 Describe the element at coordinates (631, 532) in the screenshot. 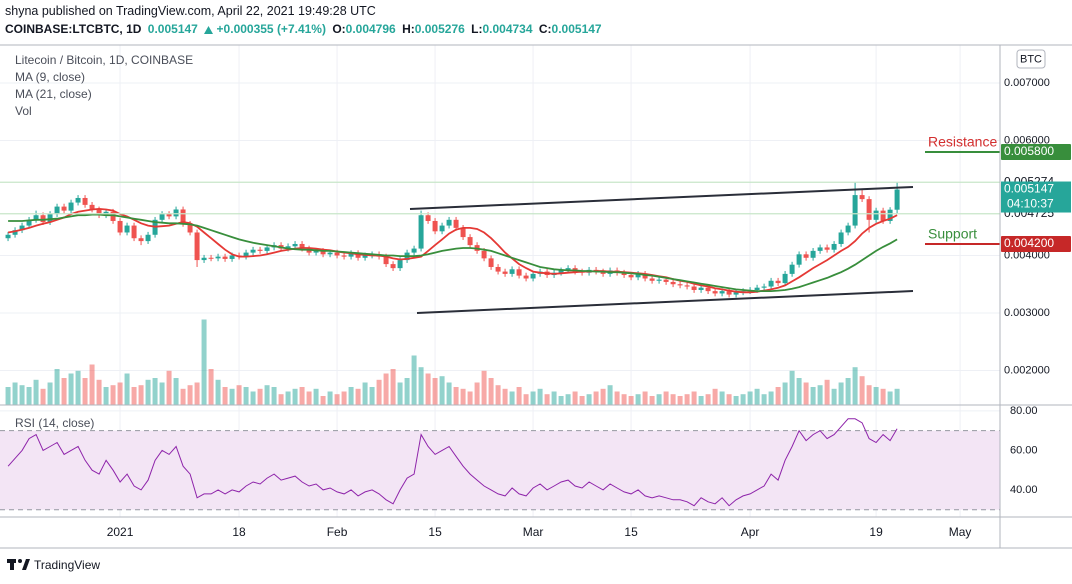

I see `x-tick-label: 15` at that location.